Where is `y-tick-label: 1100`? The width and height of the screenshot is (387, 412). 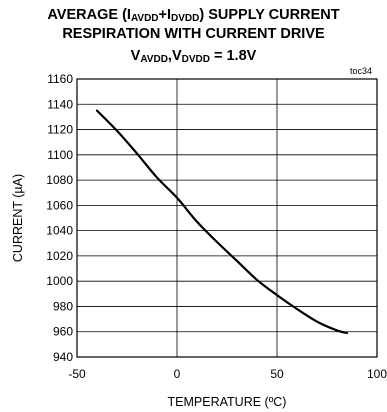
y-tick-label: 1100 is located at coordinates (60, 155).